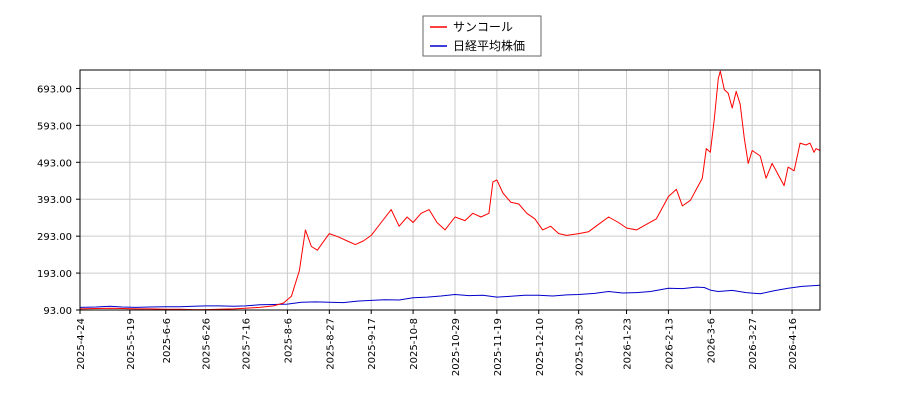  What do you see at coordinates (580, 347) in the screenshot?
I see `x-tick-label: 2025-12-30` at bounding box center [580, 347].